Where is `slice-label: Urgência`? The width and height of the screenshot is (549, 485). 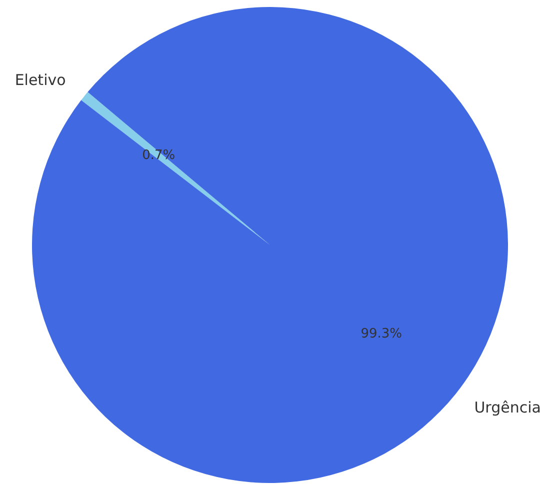
slice-label: Urgência is located at coordinates (507, 407).